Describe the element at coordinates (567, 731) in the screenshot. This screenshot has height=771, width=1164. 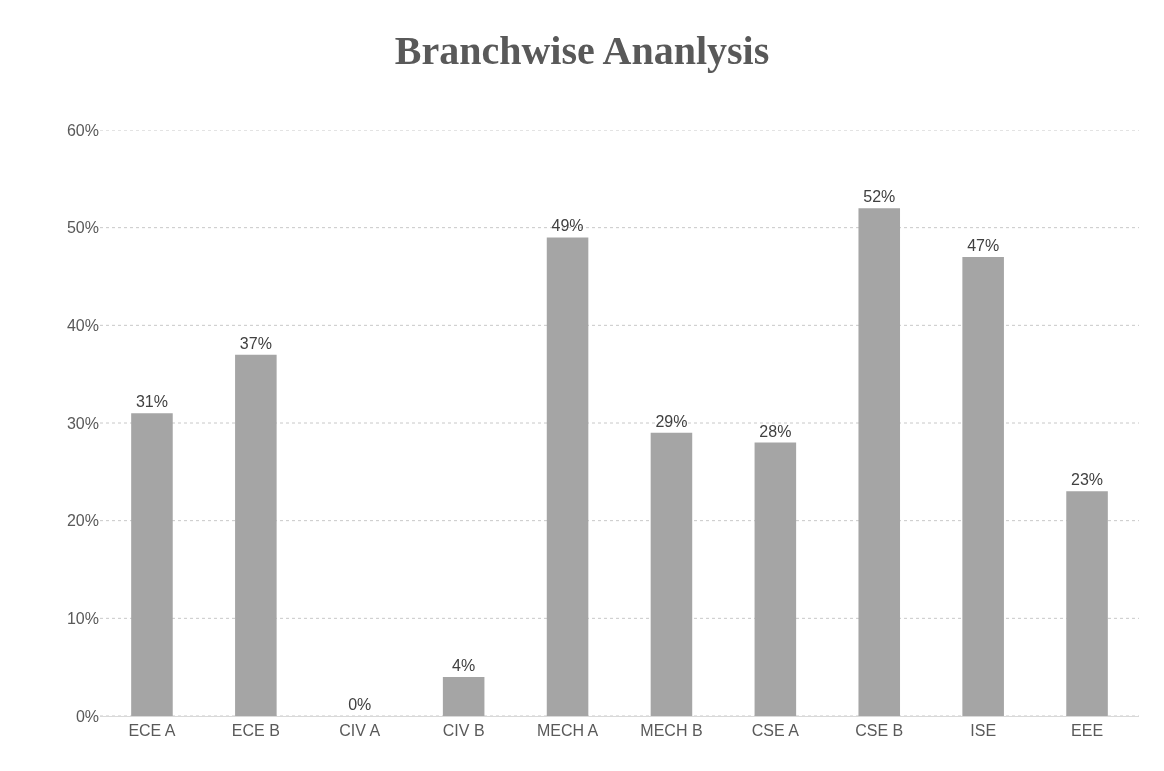
I see `x-tick-label: MECH A` at that location.